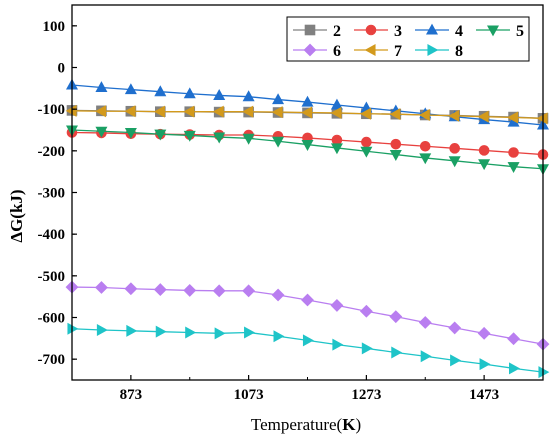 The height and width of the screenshot is (441, 550). I want to click on legend-box, so click(408, 39).